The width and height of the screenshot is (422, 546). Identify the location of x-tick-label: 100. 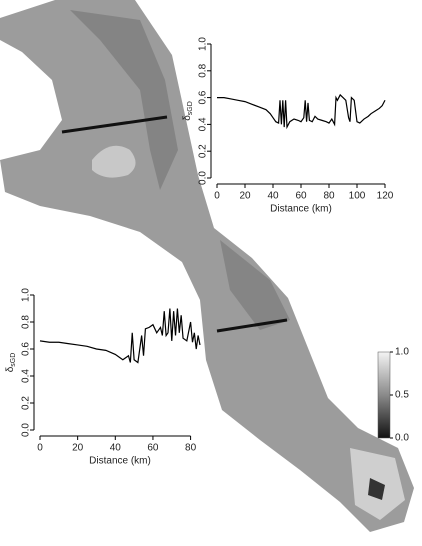
(357, 196).